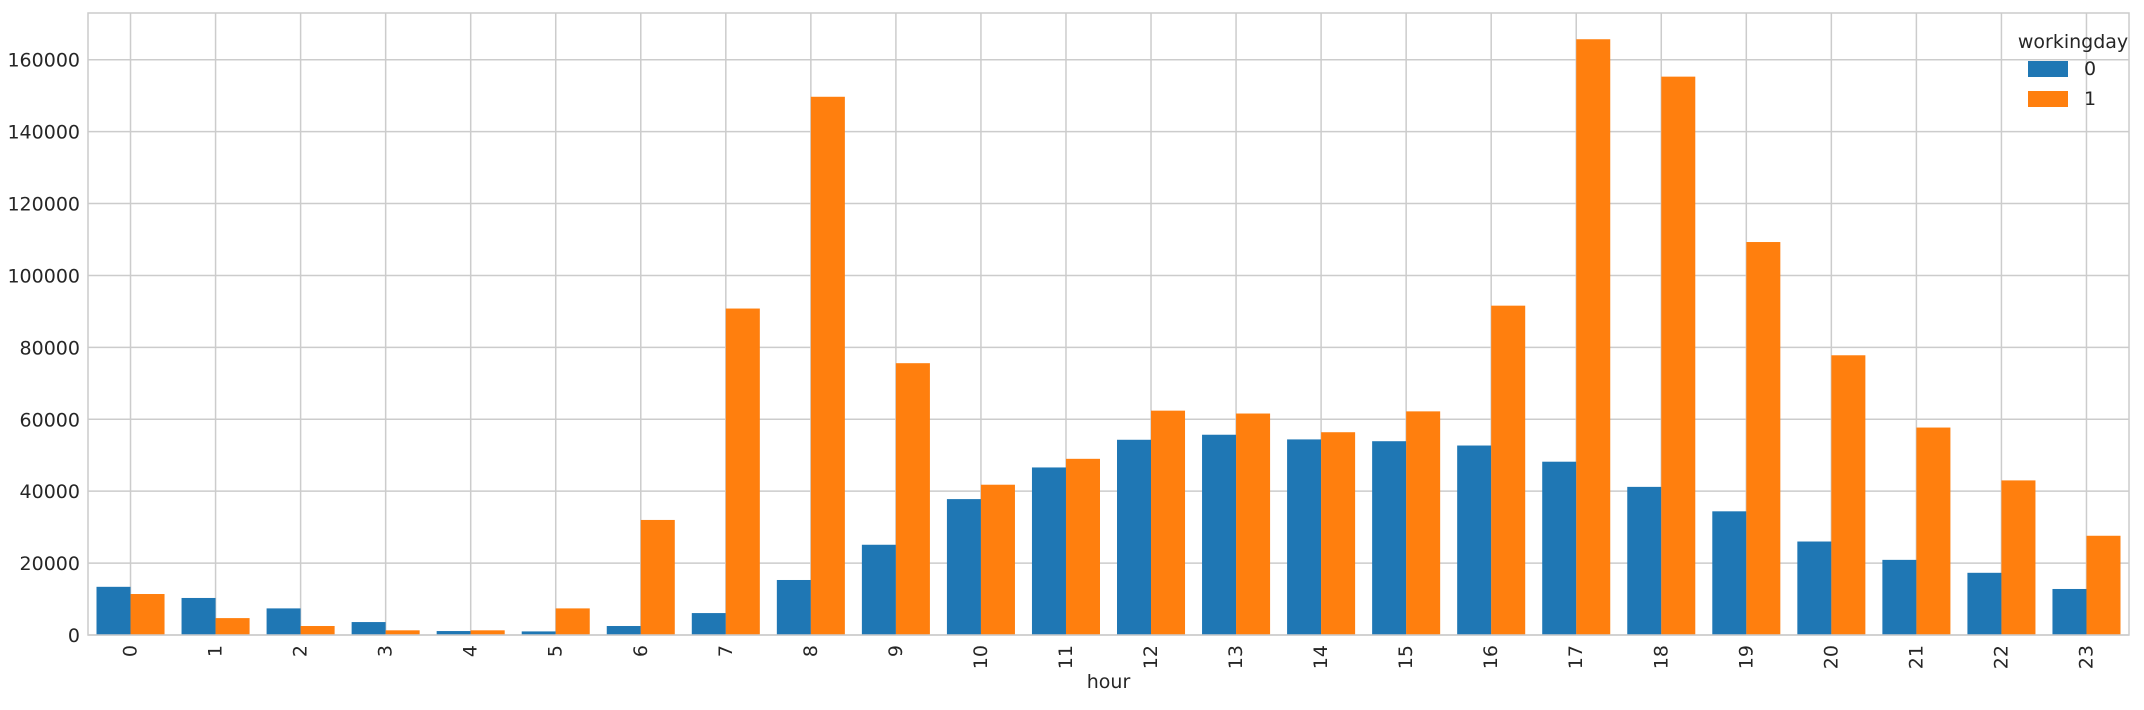 This screenshot has height=710, width=2144. What do you see at coordinates (50, 420) in the screenshot?
I see `y-tick-label: 60000` at bounding box center [50, 420].